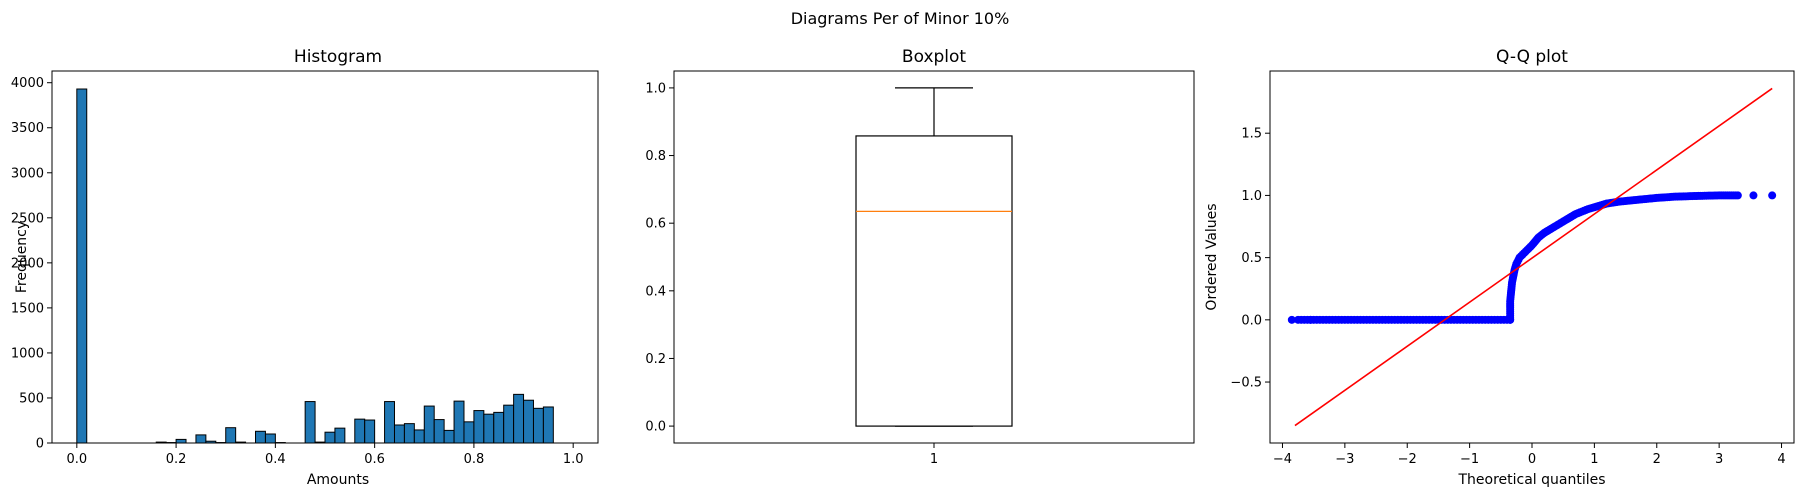 The width and height of the screenshot is (1800, 500). Describe the element at coordinates (1344, 459) in the screenshot. I see `qq-x-tick-label: −3` at that location.